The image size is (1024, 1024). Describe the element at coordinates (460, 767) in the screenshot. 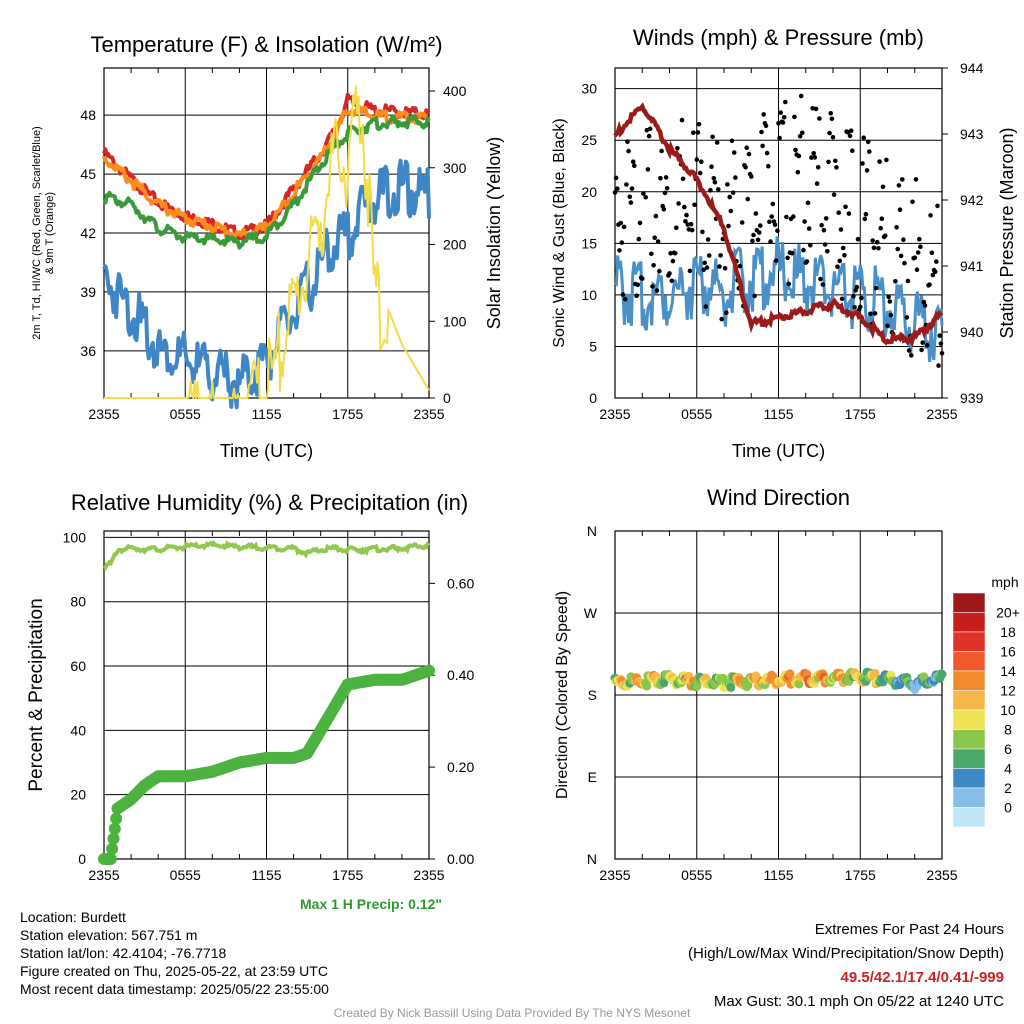

I see `y-right-tick-label: 0.20` at that location.